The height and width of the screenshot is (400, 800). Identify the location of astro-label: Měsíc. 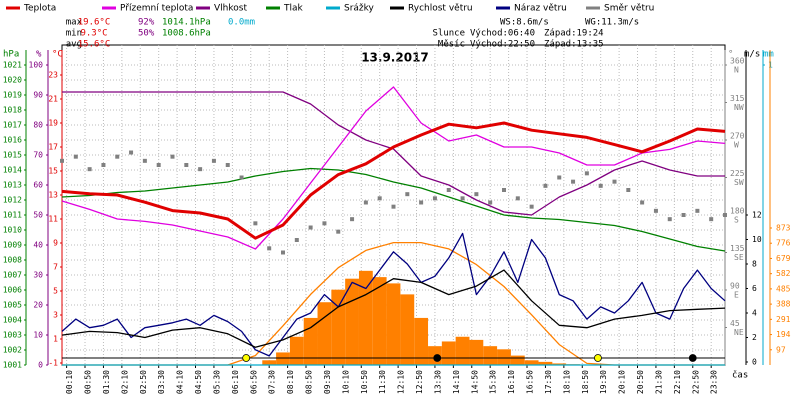
(451, 45).